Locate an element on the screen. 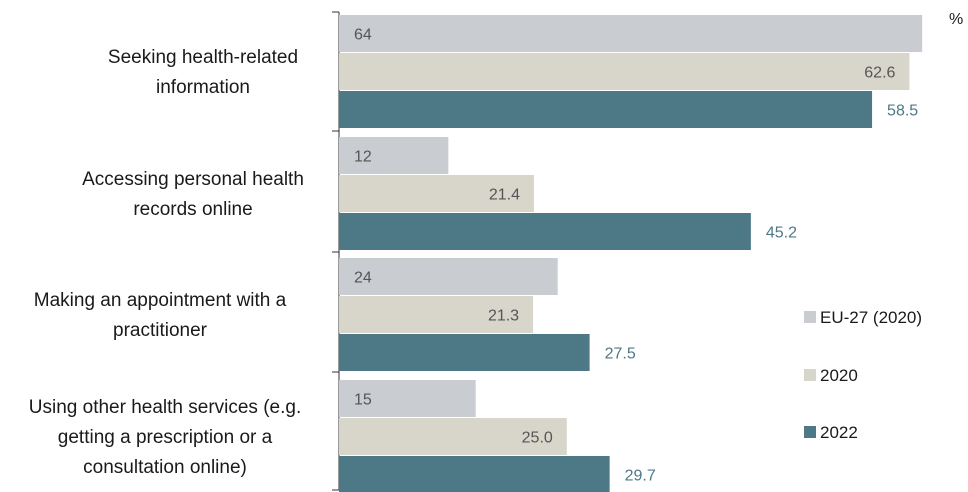 The image size is (968, 492). legend-label: EU-27 (2020) is located at coordinates (871, 317).